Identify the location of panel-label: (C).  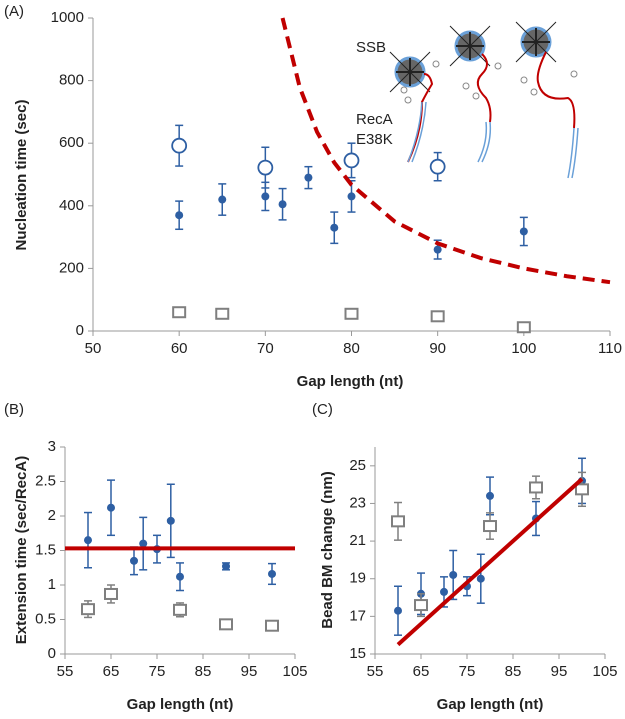
(322, 409).